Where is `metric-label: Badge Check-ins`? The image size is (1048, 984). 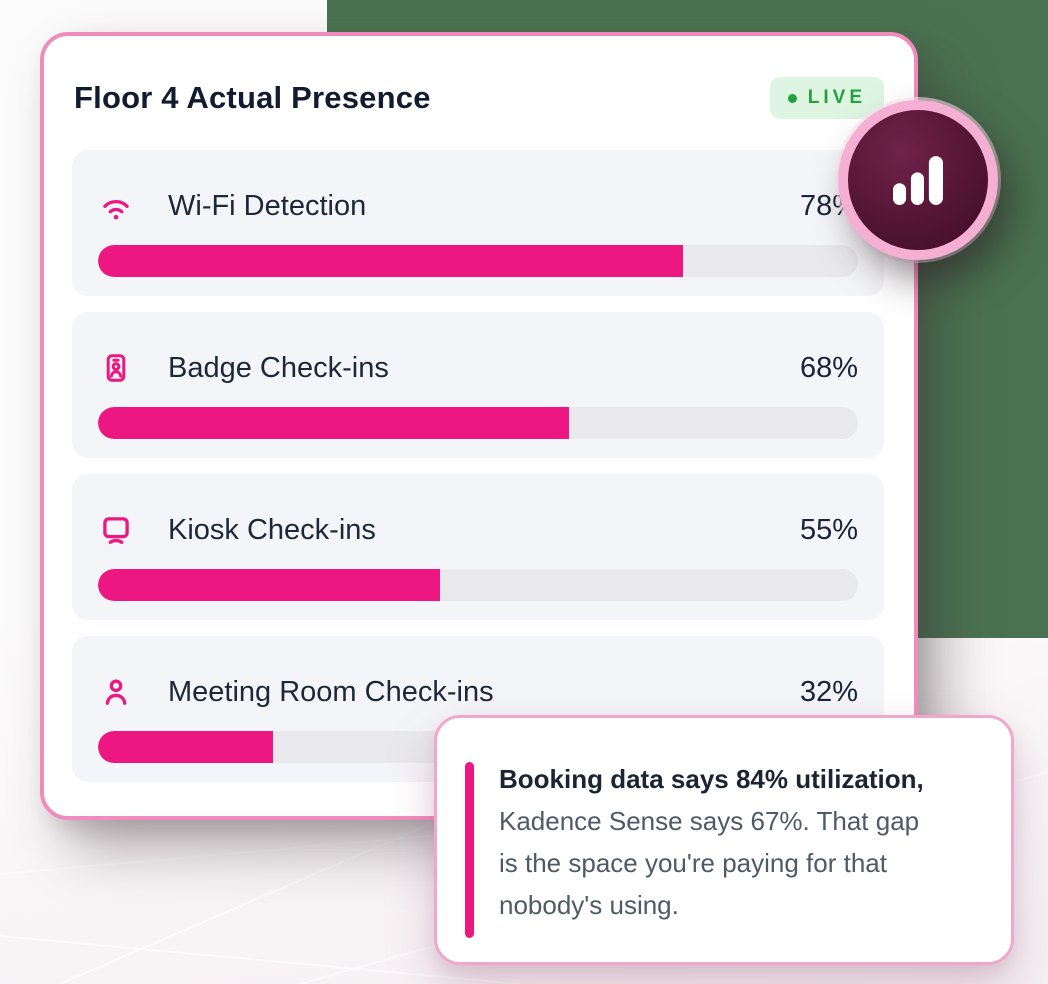 metric-label: Badge Check-ins is located at coordinates (278, 367).